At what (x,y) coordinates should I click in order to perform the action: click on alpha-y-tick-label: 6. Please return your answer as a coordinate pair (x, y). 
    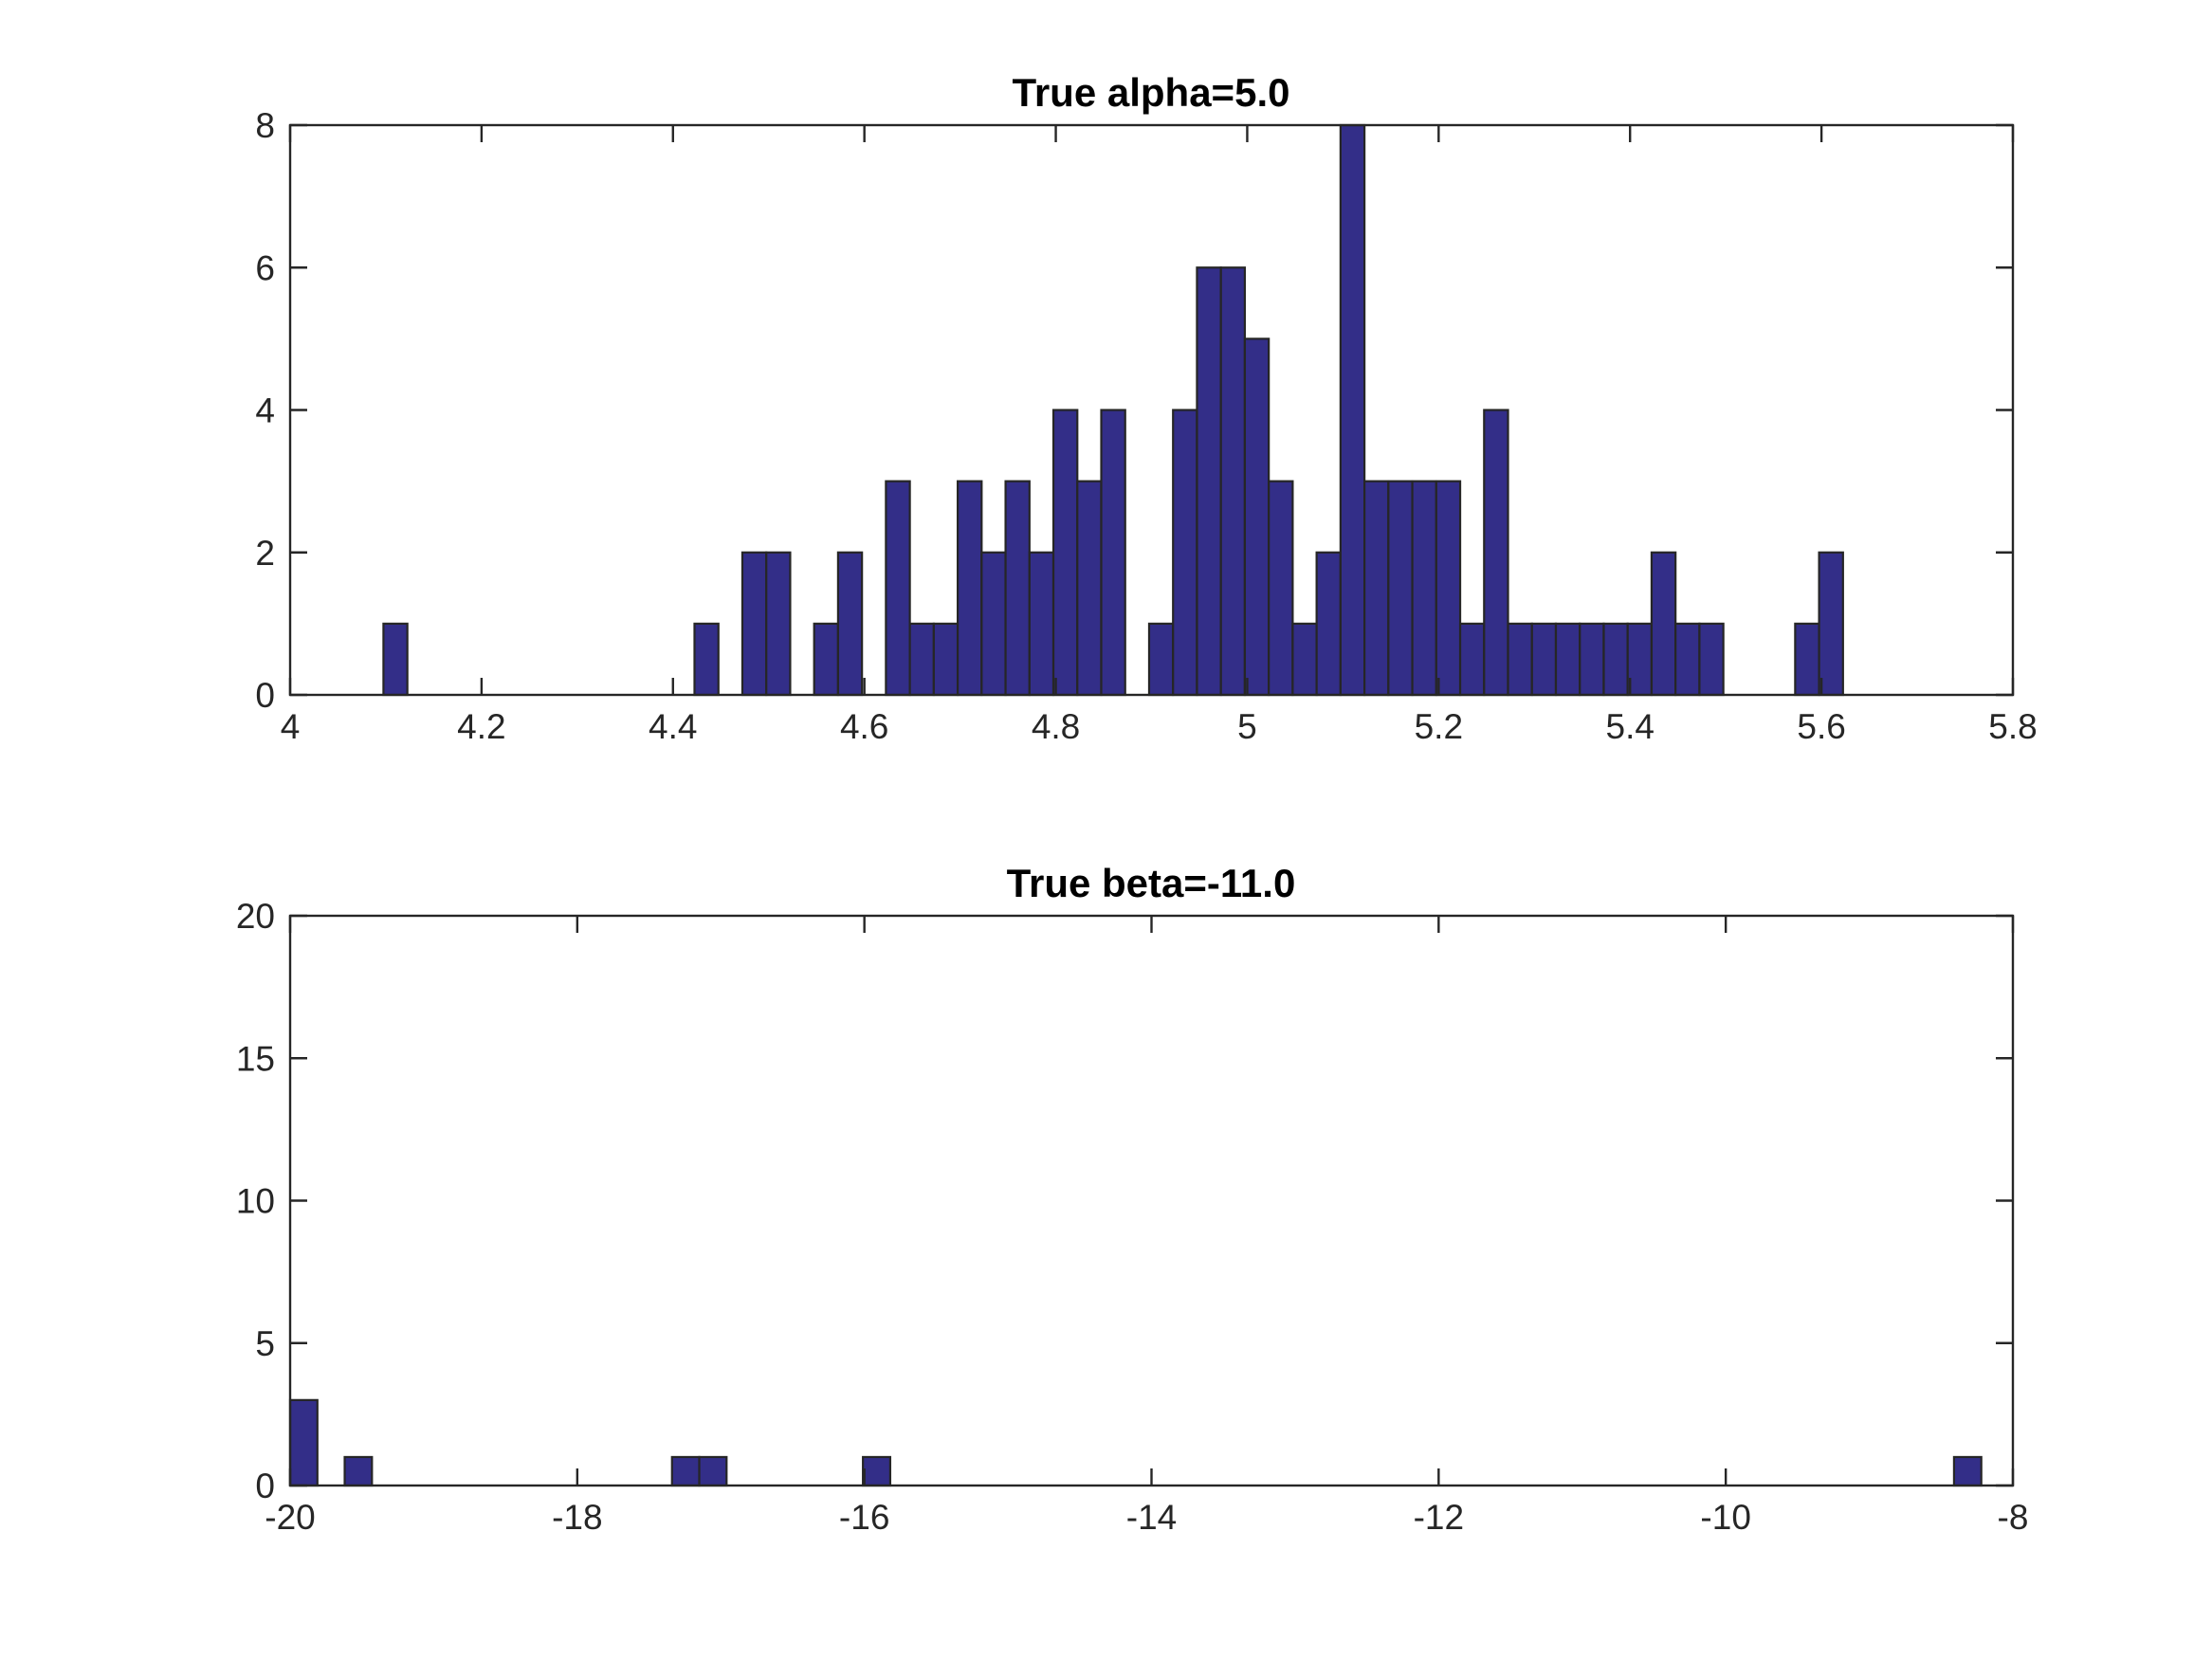
    Looking at the image, I should click on (265, 267).